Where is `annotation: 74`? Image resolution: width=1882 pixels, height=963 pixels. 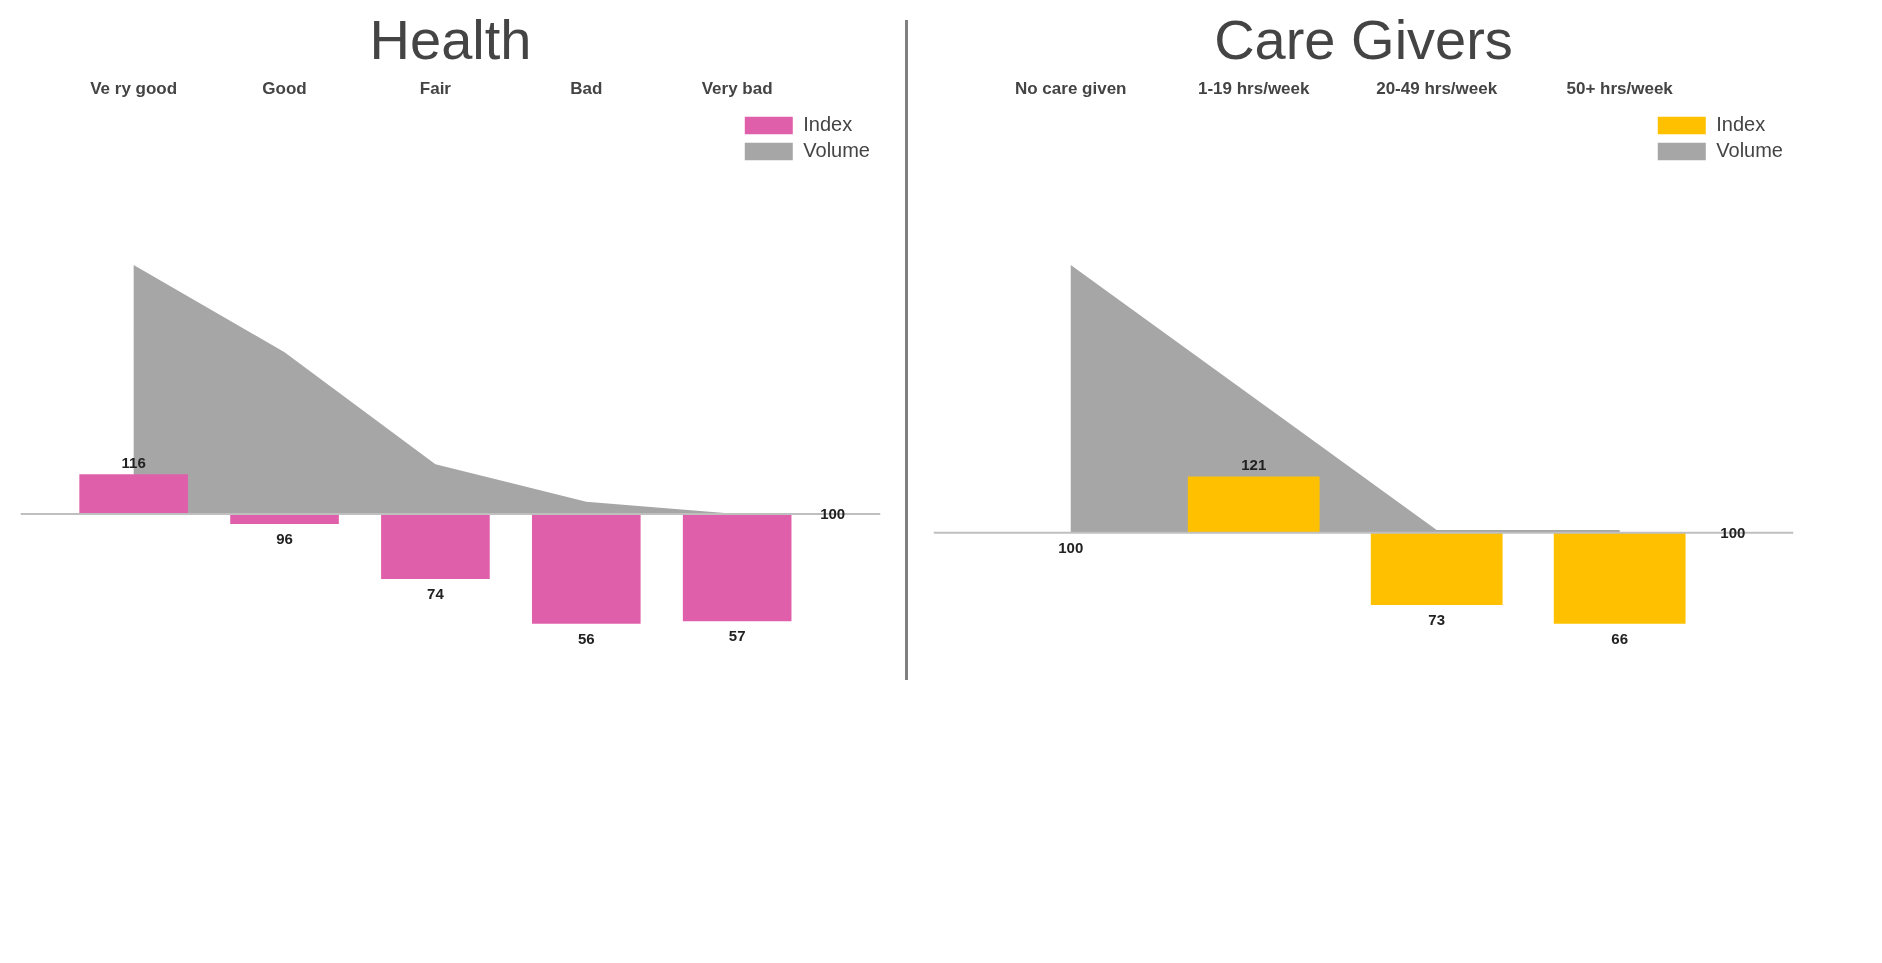 annotation: 74 is located at coordinates (436, 593).